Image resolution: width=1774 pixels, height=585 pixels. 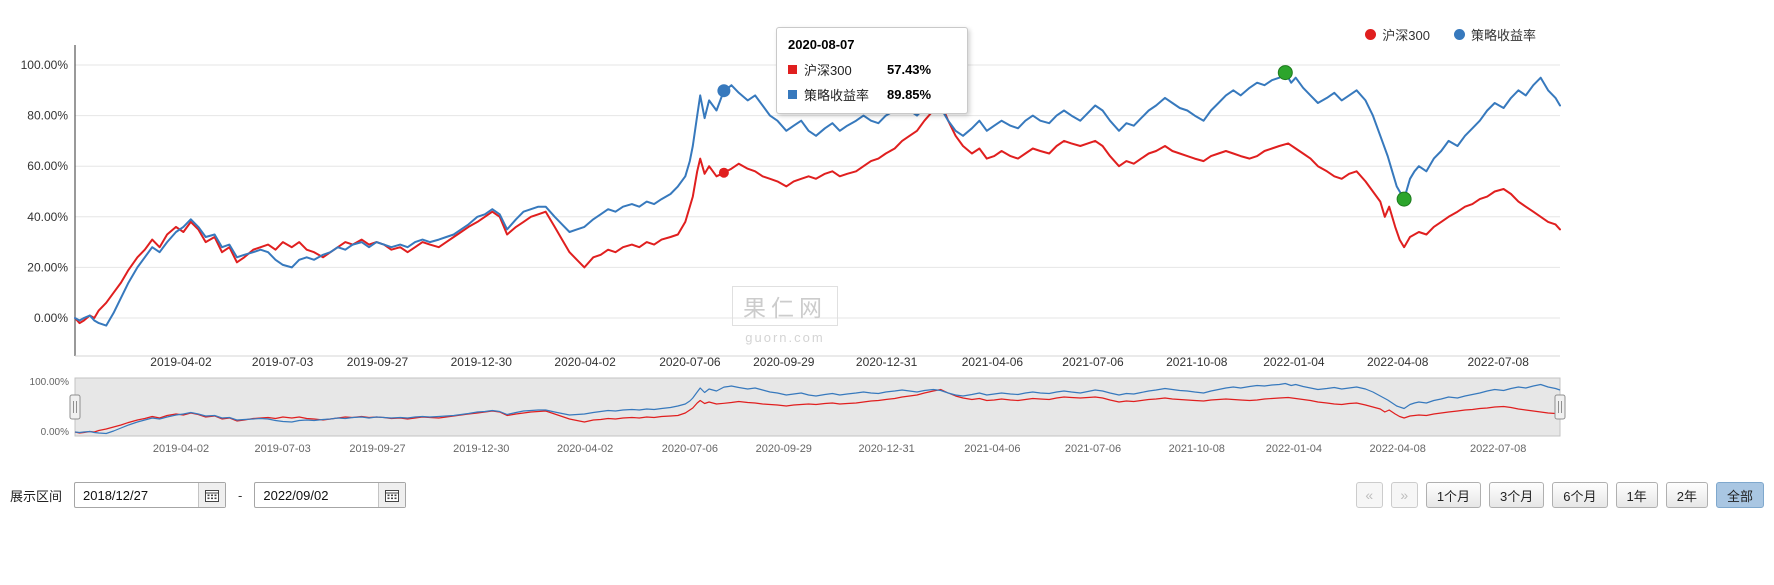 What do you see at coordinates (47, 267) in the screenshot?
I see `y-axis-label: 20.00%` at bounding box center [47, 267].